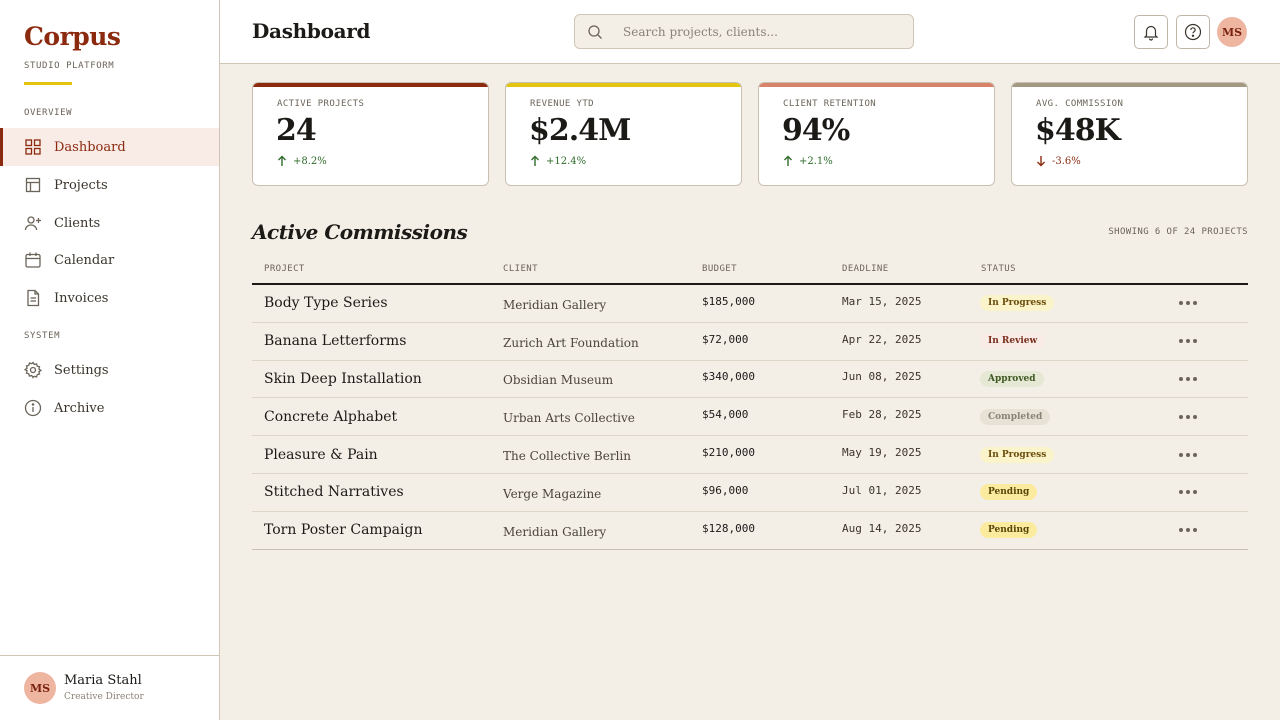 Image resolution: width=1280 pixels, height=720 pixels. What do you see at coordinates (343, 378) in the screenshot?
I see `project-name: Skin Deep Installation` at bounding box center [343, 378].